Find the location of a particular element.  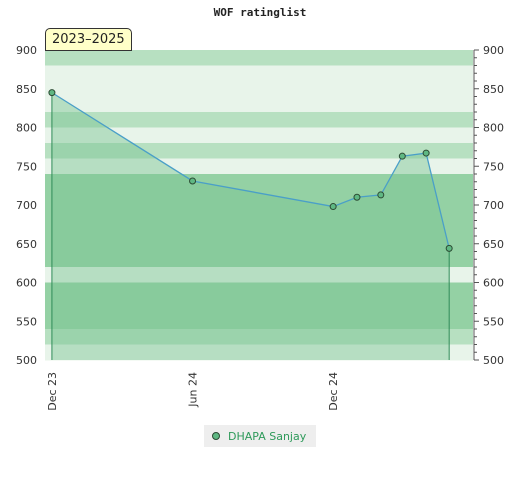

legend: DHAPA Sanjay is located at coordinates (260, 436).